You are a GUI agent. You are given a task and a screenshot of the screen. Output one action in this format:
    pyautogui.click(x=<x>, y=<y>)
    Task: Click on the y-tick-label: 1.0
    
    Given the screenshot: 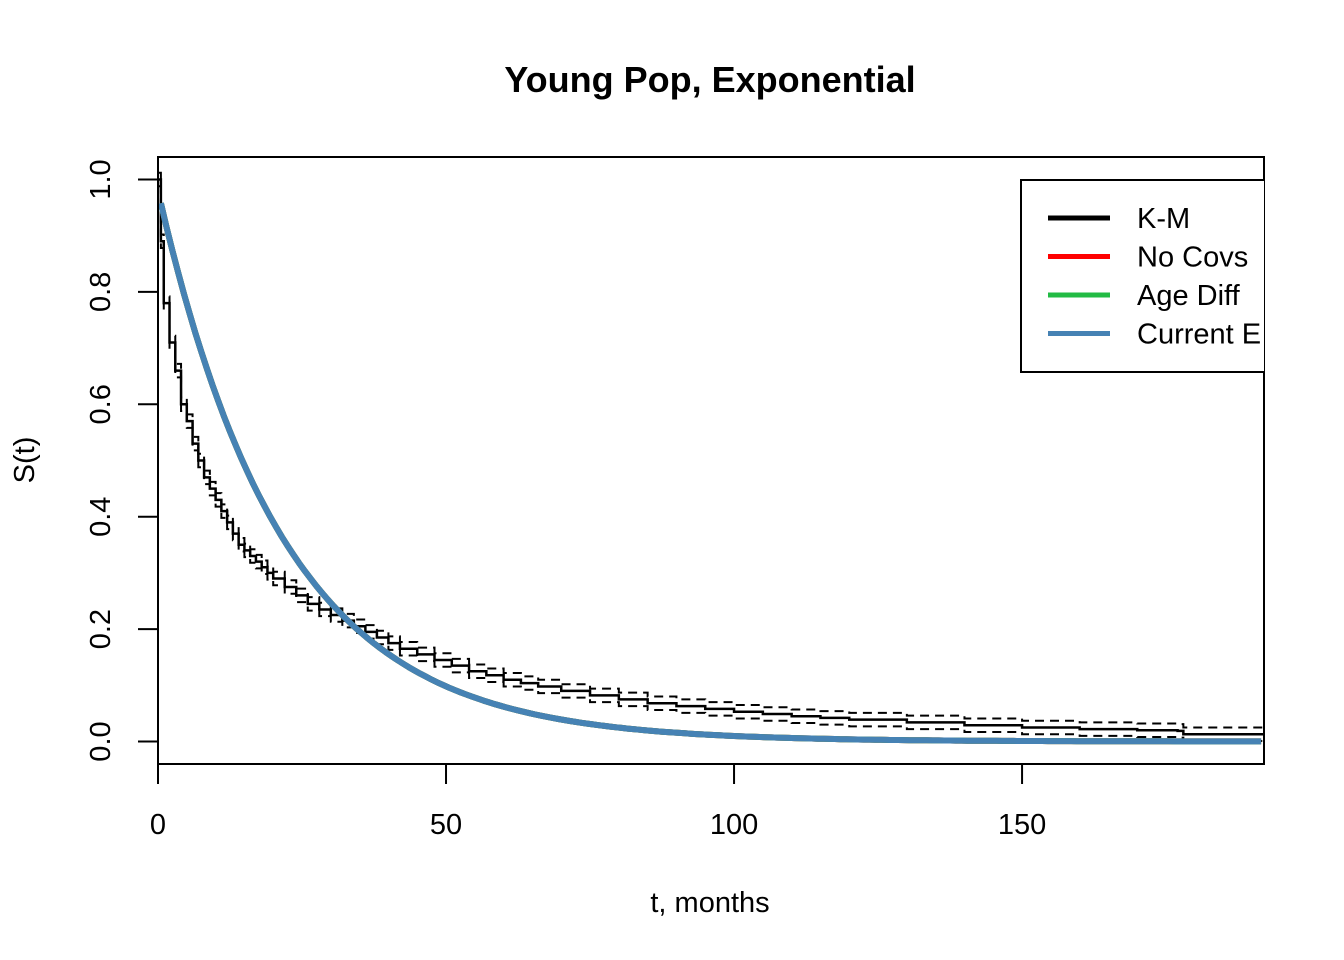 What is the action you would take?
    pyautogui.click(x=101, y=179)
    